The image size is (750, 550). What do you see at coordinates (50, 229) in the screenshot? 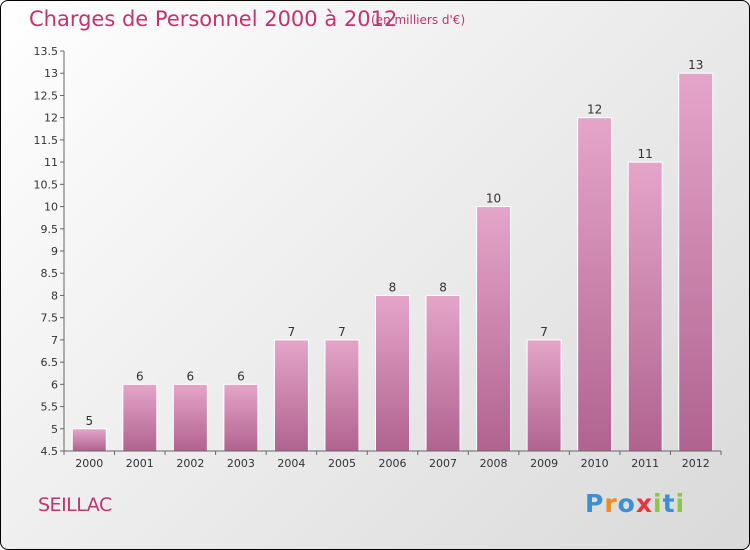
I see `y-tick-label: 9.5` at bounding box center [50, 229].